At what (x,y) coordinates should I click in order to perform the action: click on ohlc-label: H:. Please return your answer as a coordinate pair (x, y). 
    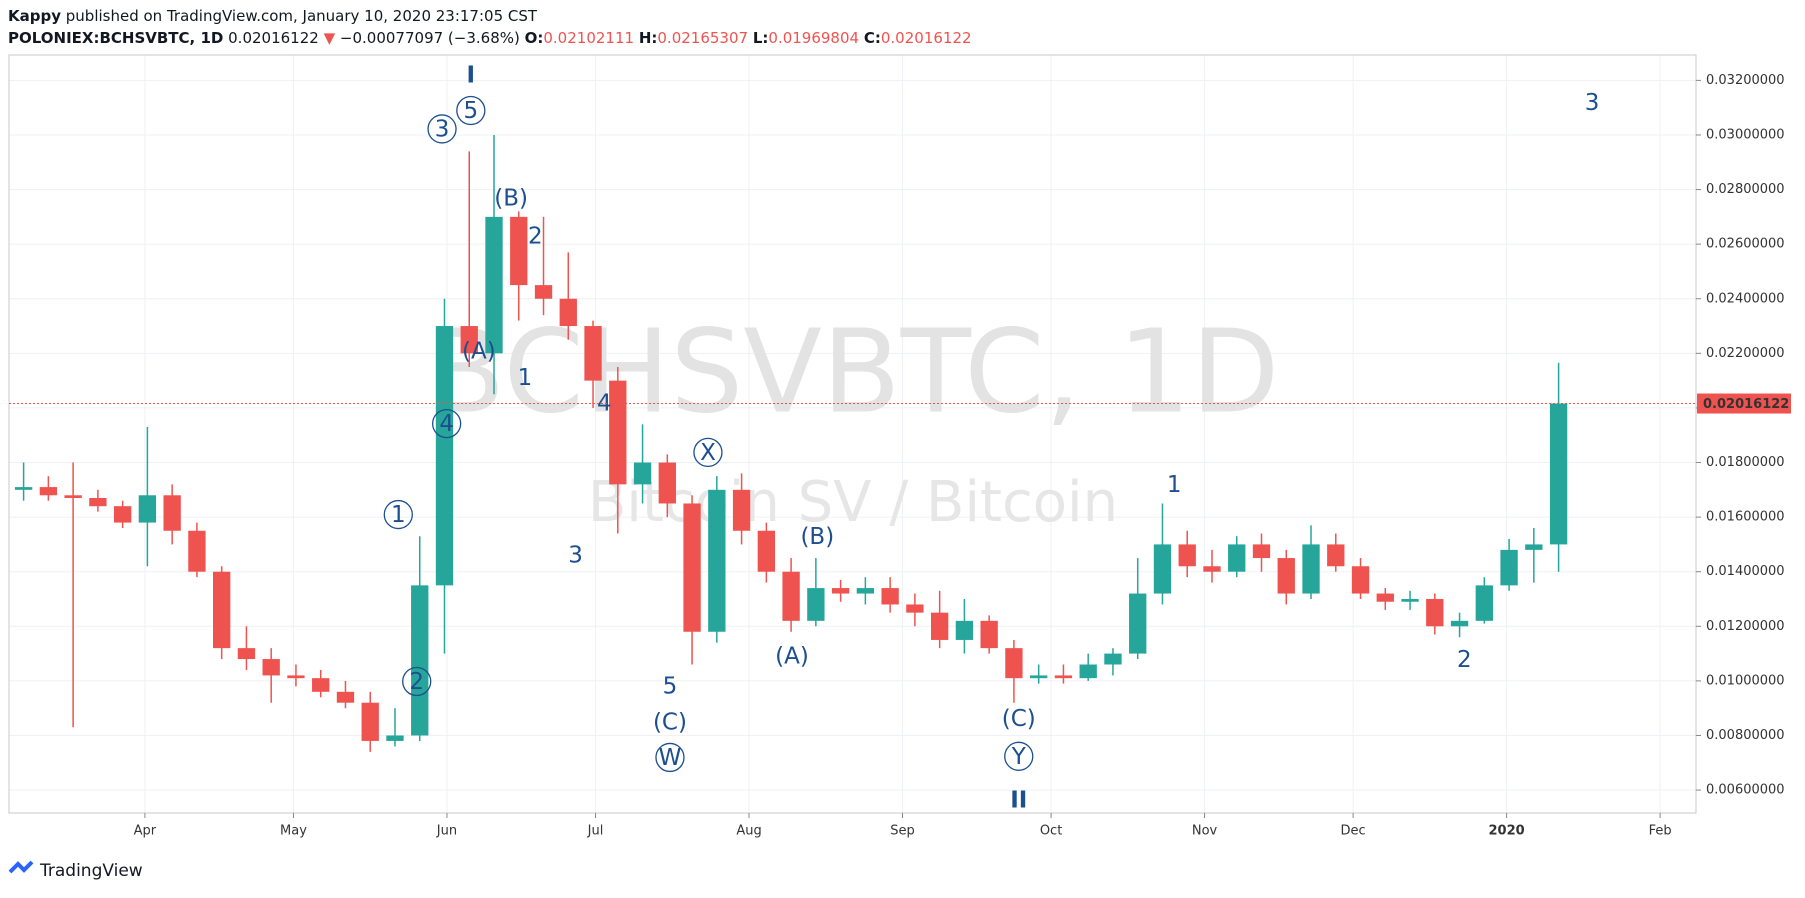
    Looking at the image, I should click on (648, 38).